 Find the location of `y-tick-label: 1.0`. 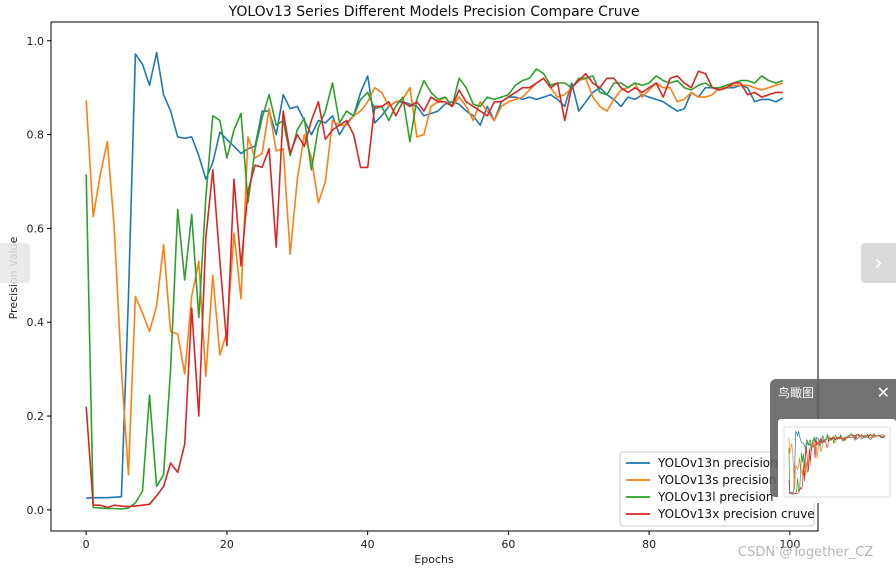

y-tick-label: 1.0 is located at coordinates (36, 41).